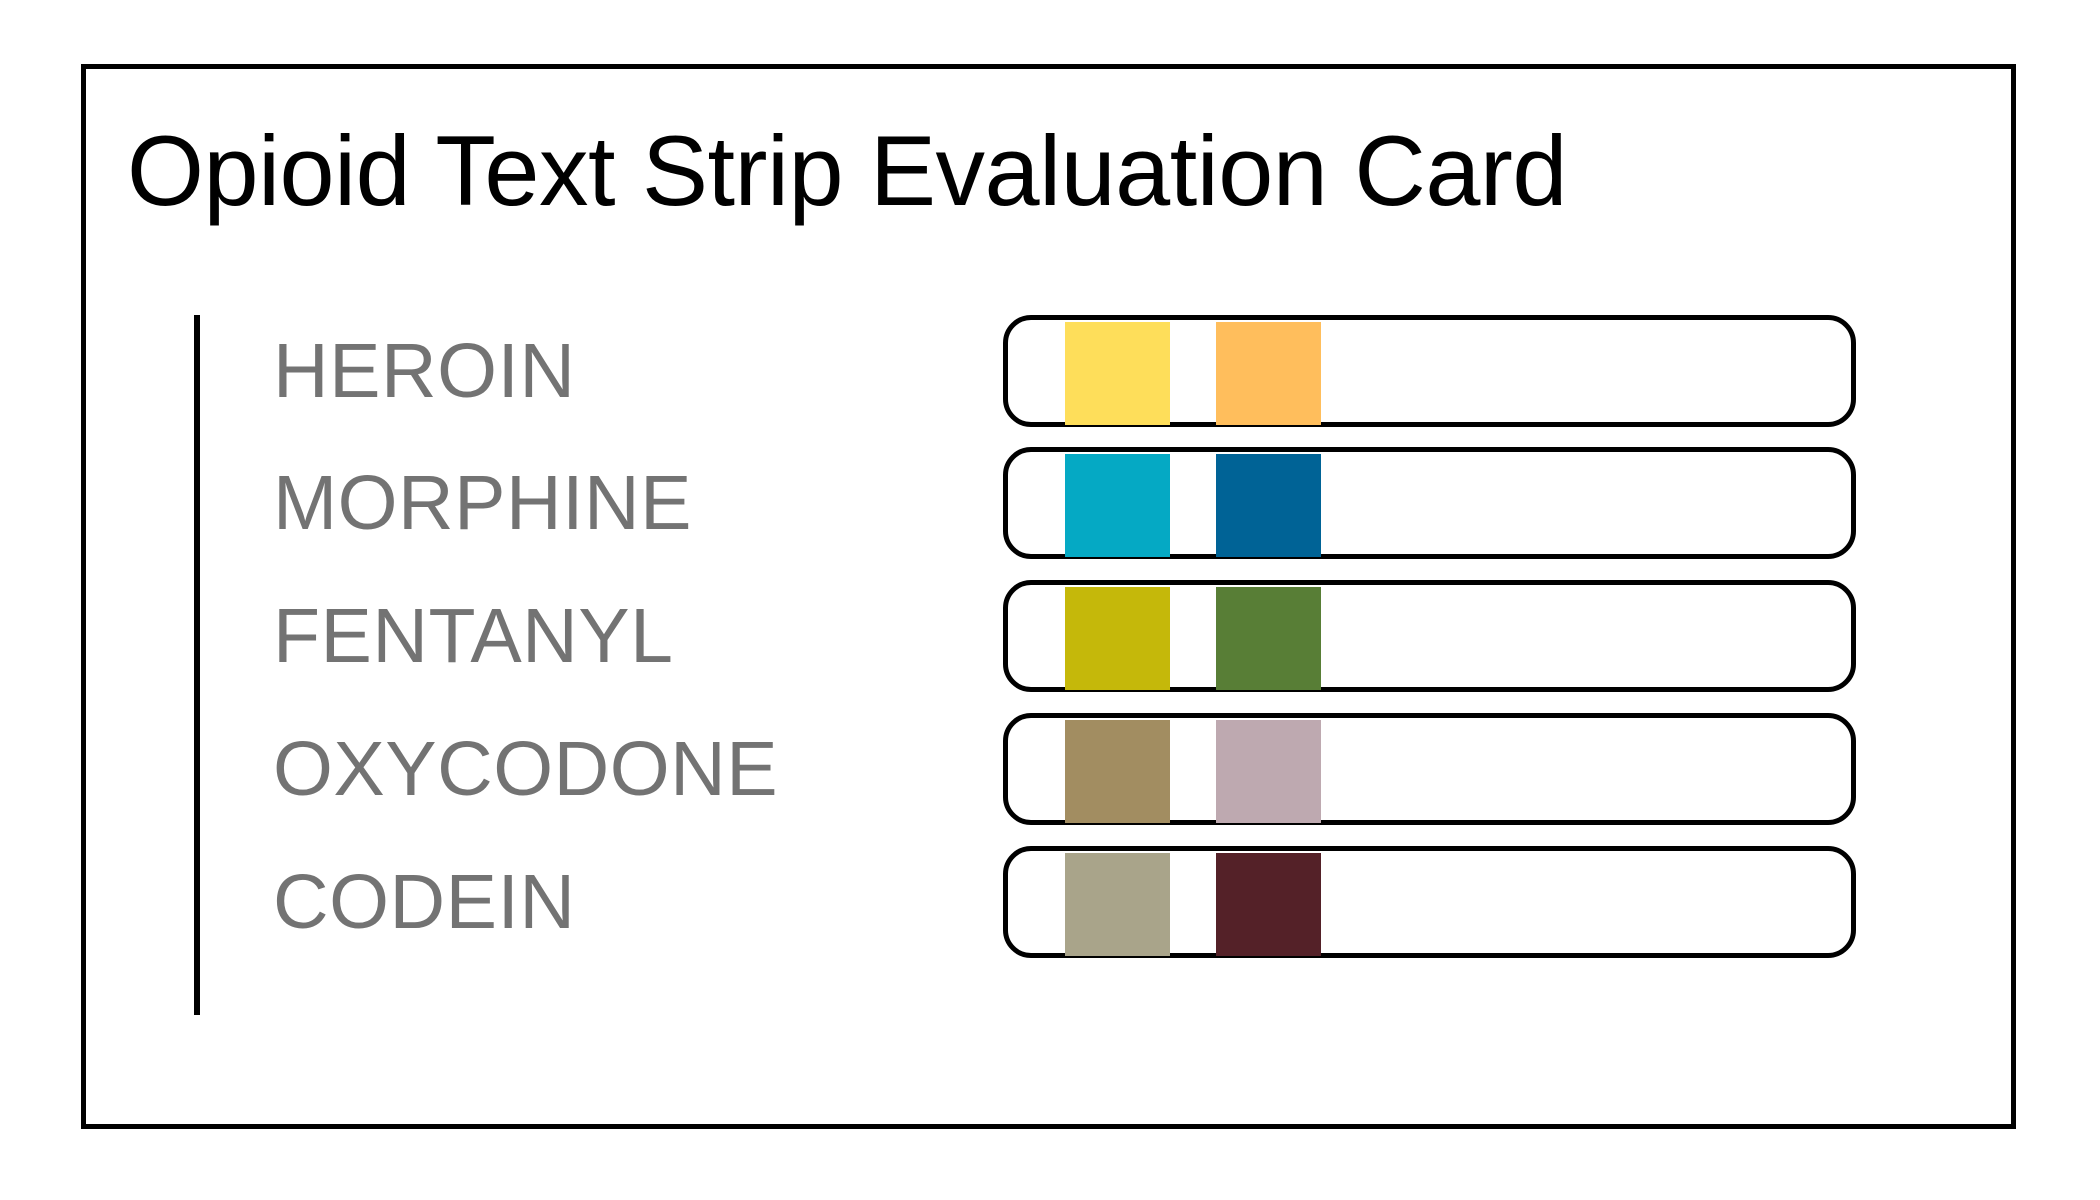 Image resolution: width=2100 pixels, height=1200 pixels. Describe the element at coordinates (526, 769) in the screenshot. I see `drug-label: OXYCODONE` at that location.